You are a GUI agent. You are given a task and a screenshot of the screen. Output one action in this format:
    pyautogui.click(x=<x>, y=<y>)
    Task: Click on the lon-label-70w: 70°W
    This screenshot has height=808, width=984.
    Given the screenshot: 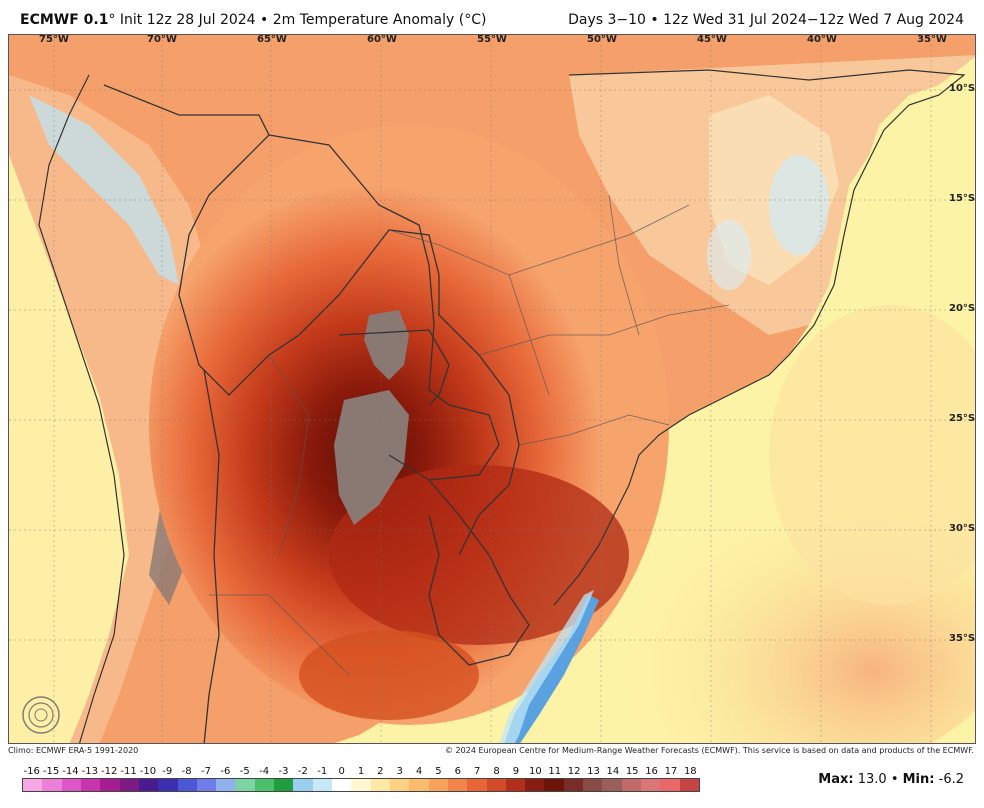 What is the action you would take?
    pyautogui.click(x=162, y=39)
    